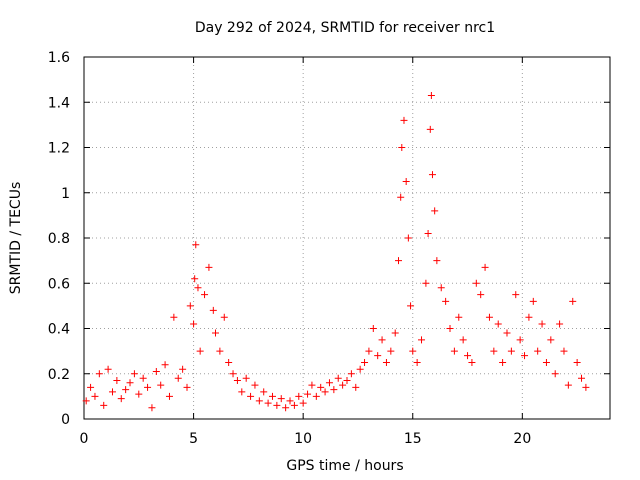  I want to click on y-tick-label: 0.2, so click(59, 375).